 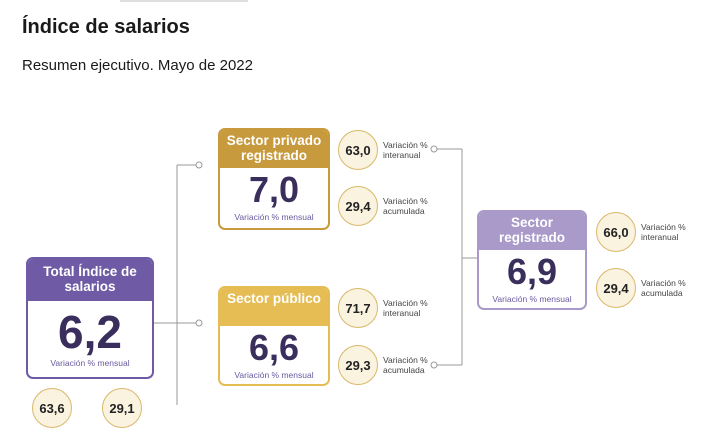 What do you see at coordinates (274, 149) in the screenshot?
I see `privado-card-title: Sector privado registrado` at bounding box center [274, 149].